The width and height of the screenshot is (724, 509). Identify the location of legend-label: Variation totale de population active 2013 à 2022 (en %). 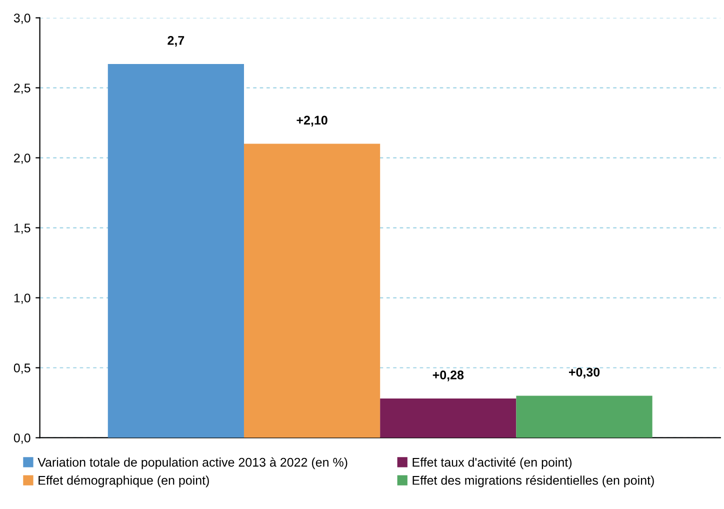
(193, 463).